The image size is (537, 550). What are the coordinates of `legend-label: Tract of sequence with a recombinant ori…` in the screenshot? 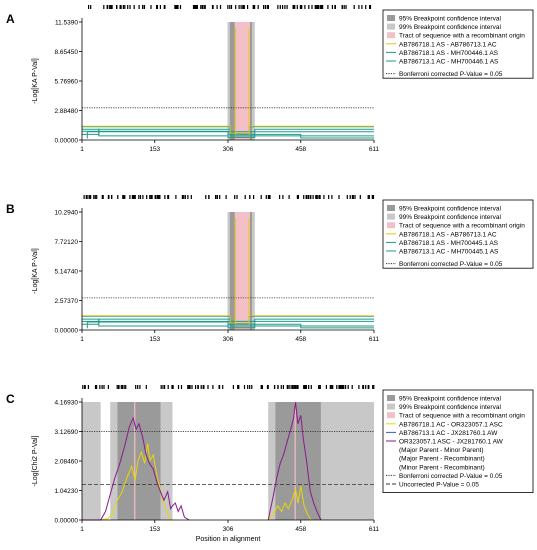 It's located at (462, 416).